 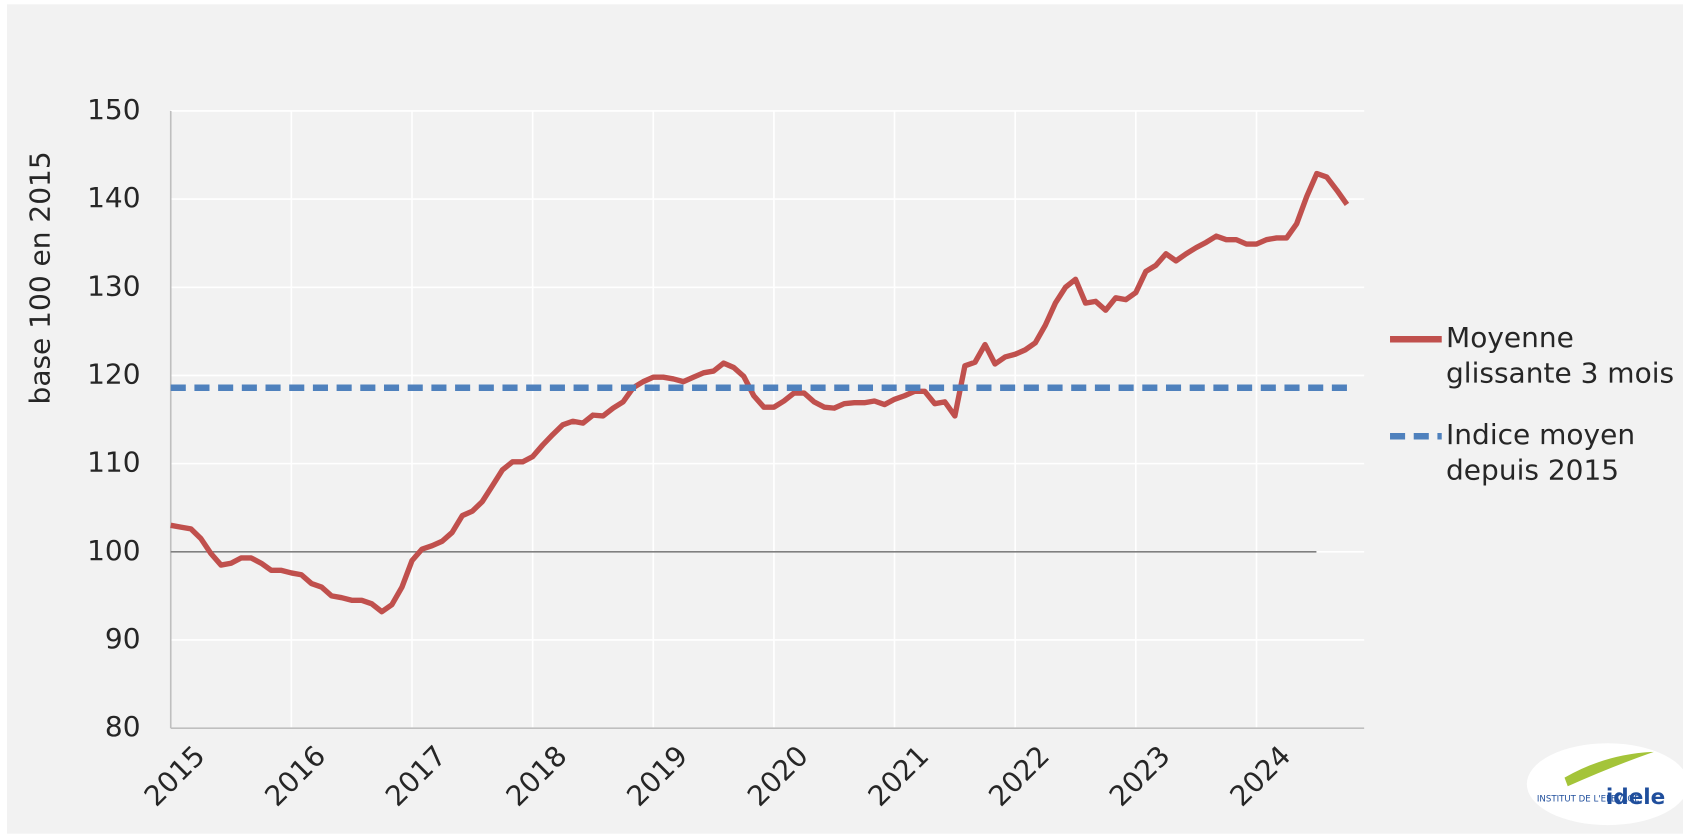 I want to click on legend-label: Moyenne glissante 3 mois, so click(x=1560, y=356).